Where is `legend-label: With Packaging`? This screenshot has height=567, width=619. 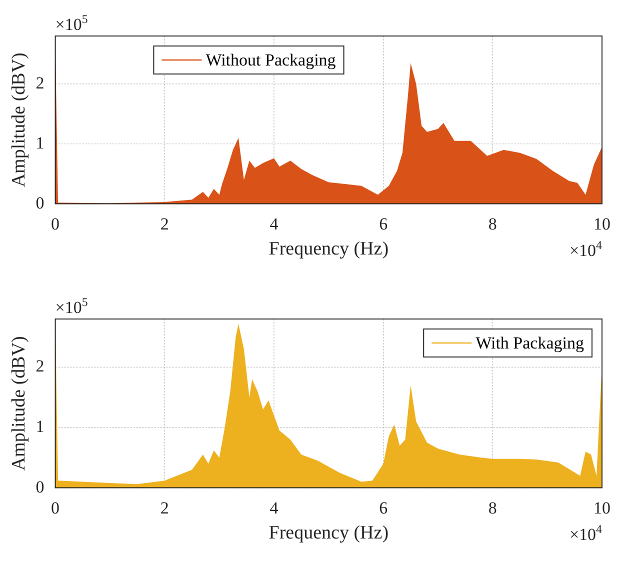 legend-label: With Packaging is located at coordinates (530, 342).